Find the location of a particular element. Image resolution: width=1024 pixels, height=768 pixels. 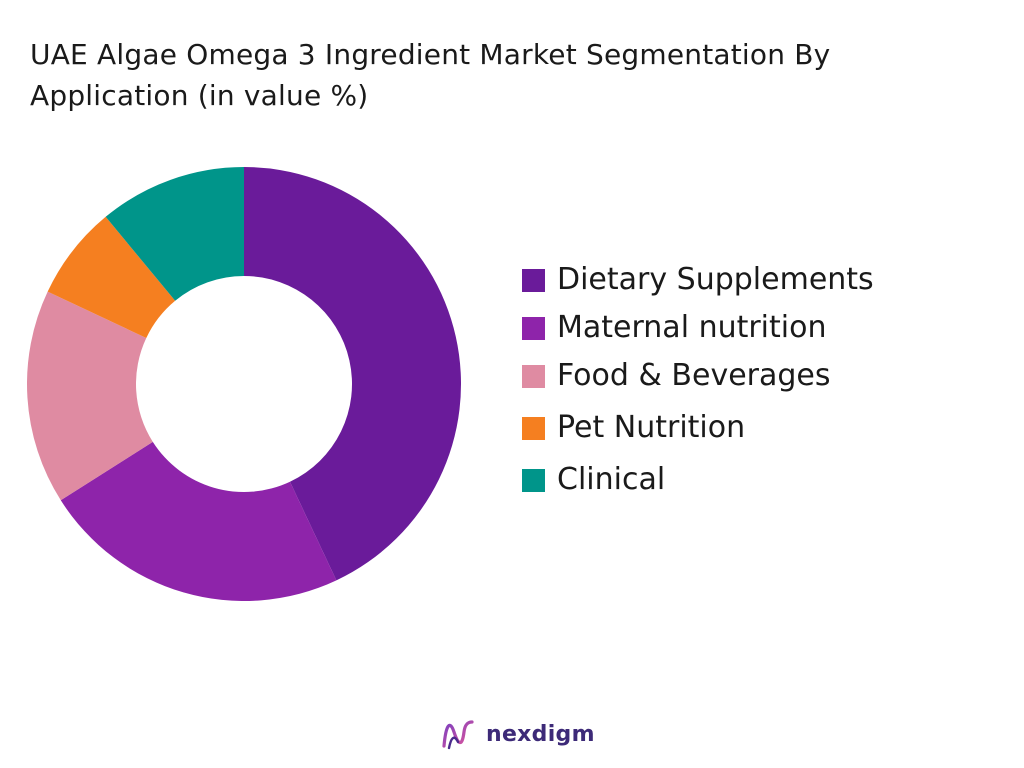

donut-slice-clinical is located at coordinates (175, 234).